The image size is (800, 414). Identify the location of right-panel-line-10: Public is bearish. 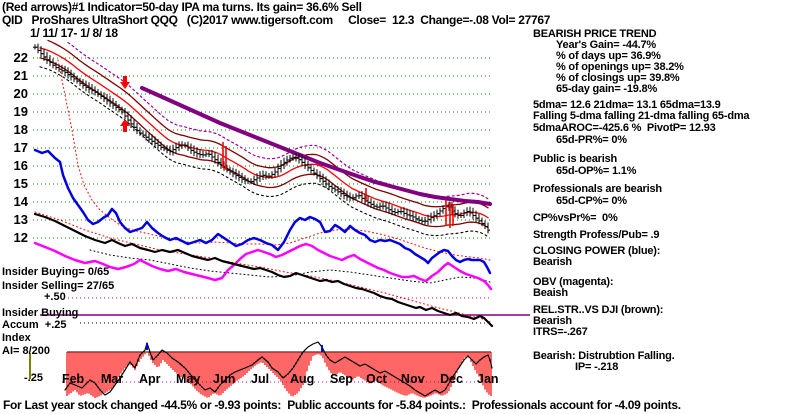
(575, 159).